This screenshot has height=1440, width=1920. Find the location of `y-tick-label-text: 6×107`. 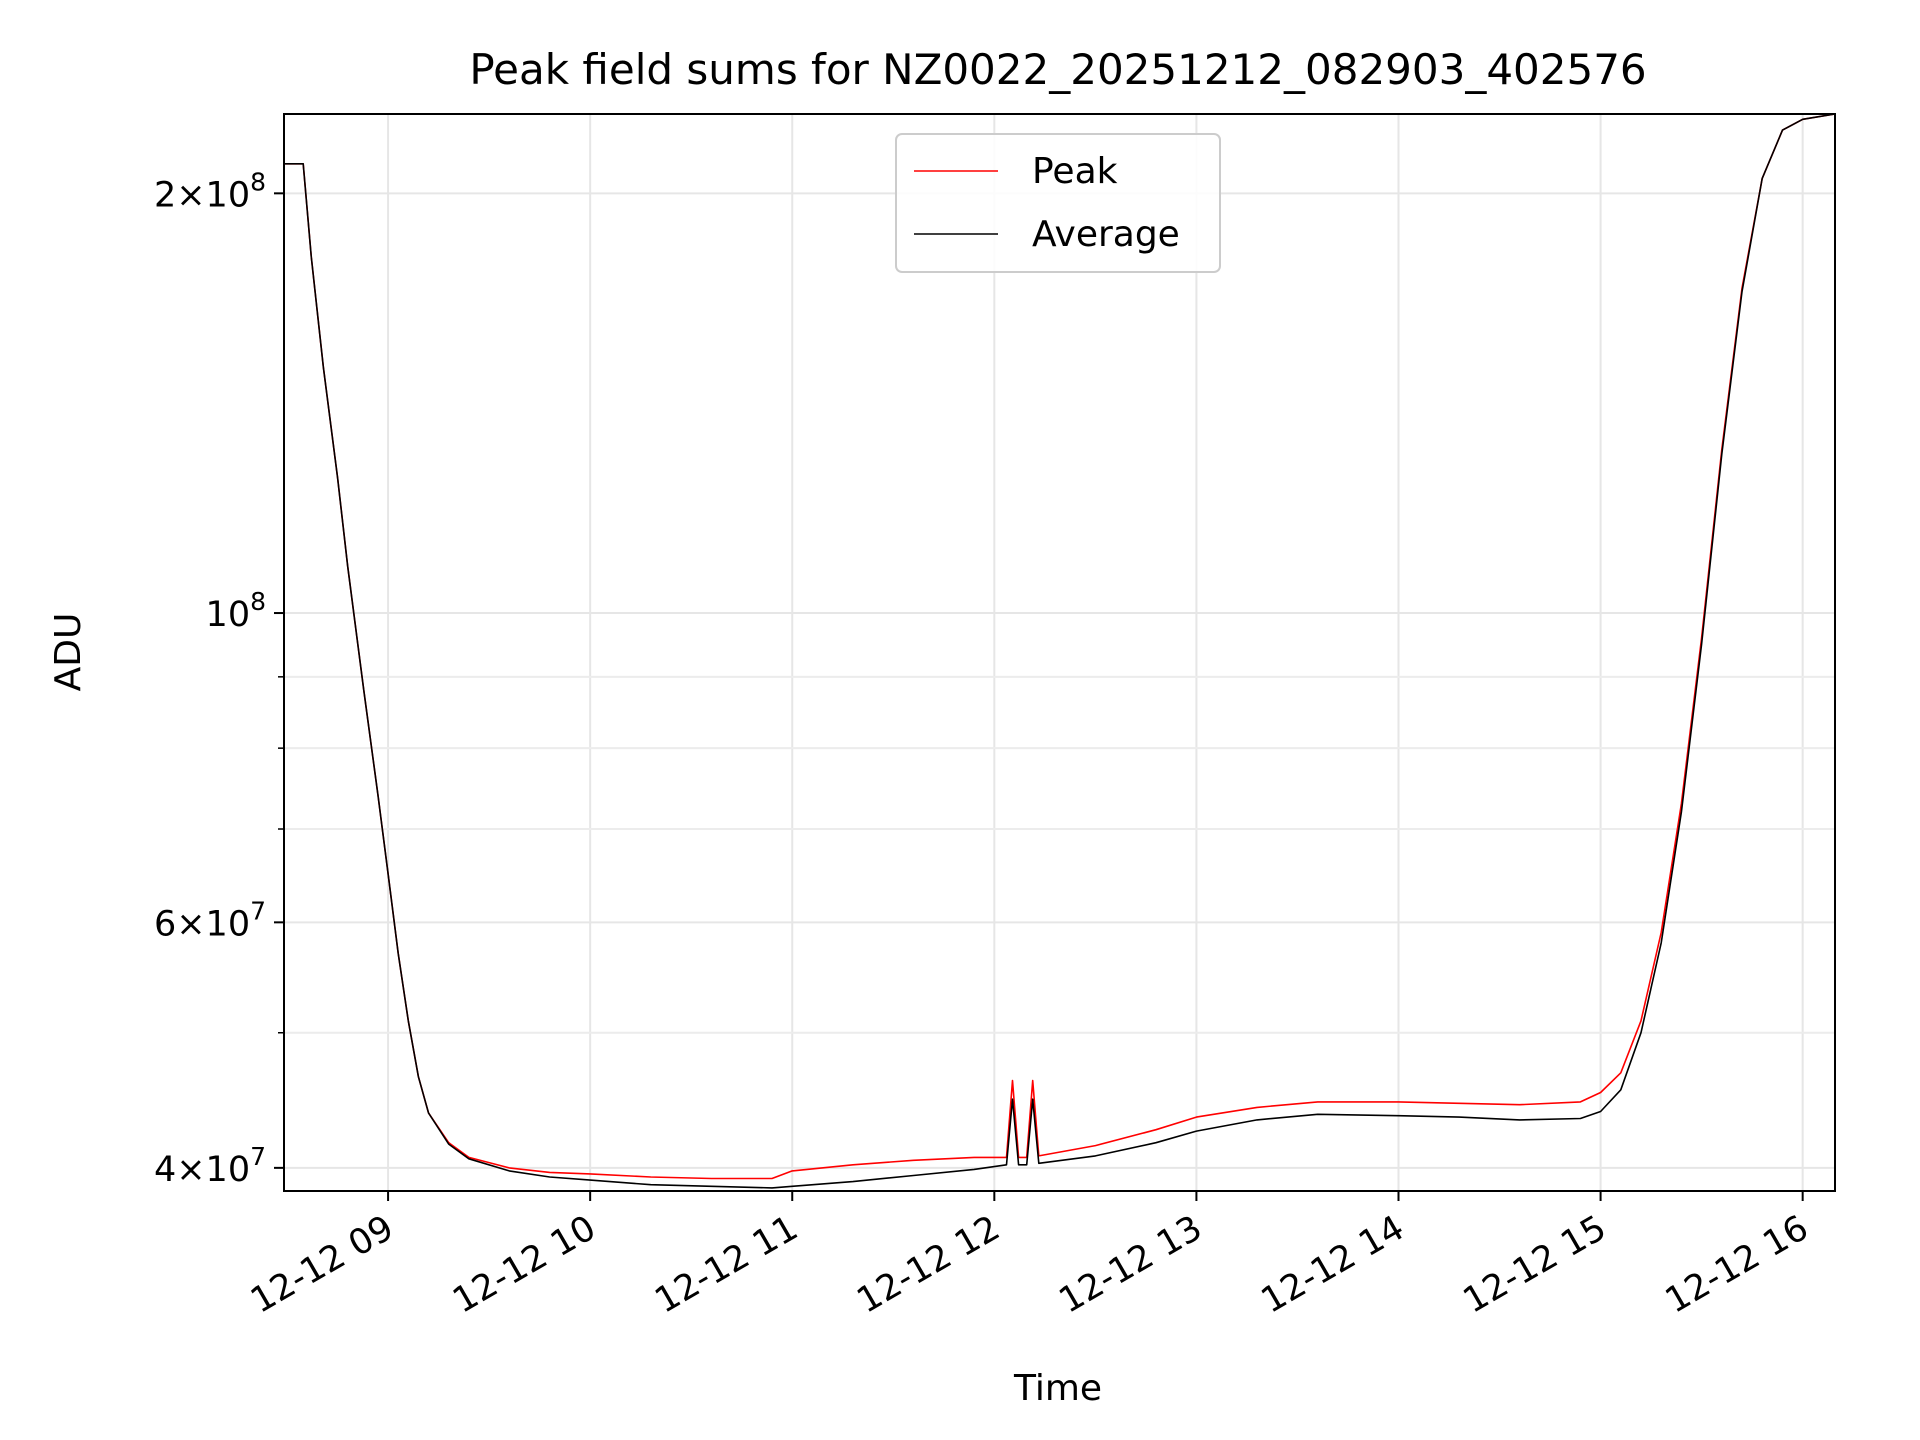

y-tick-label-text: 6×107 is located at coordinates (210, 920).